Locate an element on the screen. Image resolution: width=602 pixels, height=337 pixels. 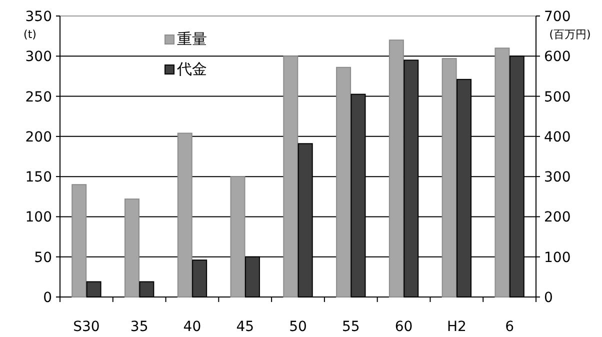
y-tick-label: 200 is located at coordinates (38, 137).